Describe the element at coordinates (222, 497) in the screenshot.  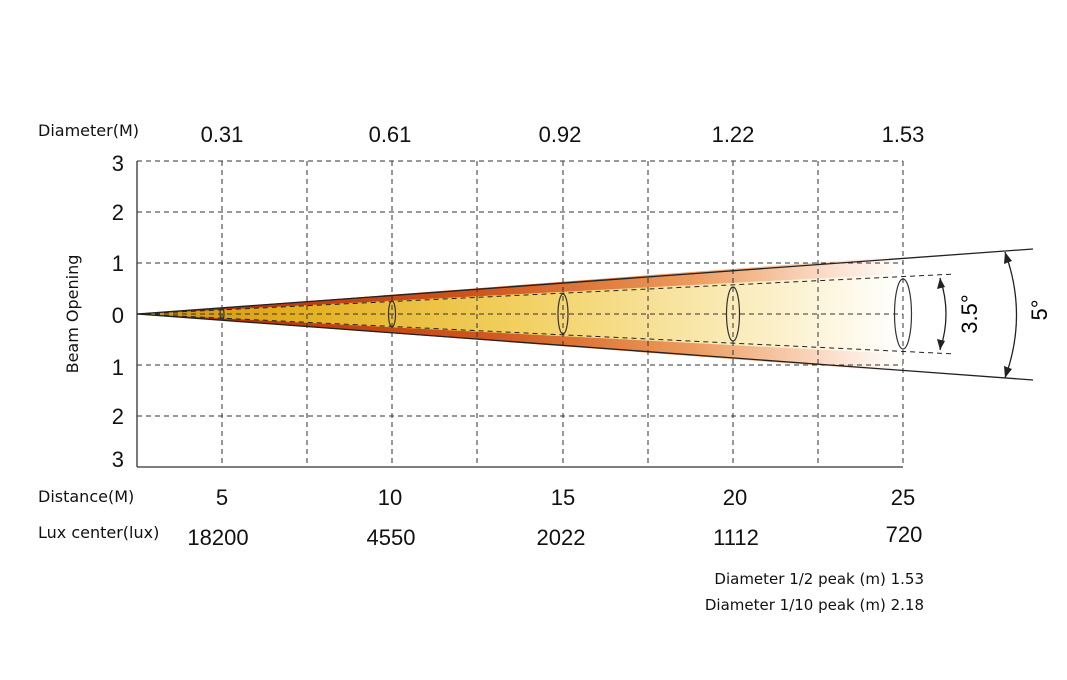
I see `distance-value: 5` at that location.